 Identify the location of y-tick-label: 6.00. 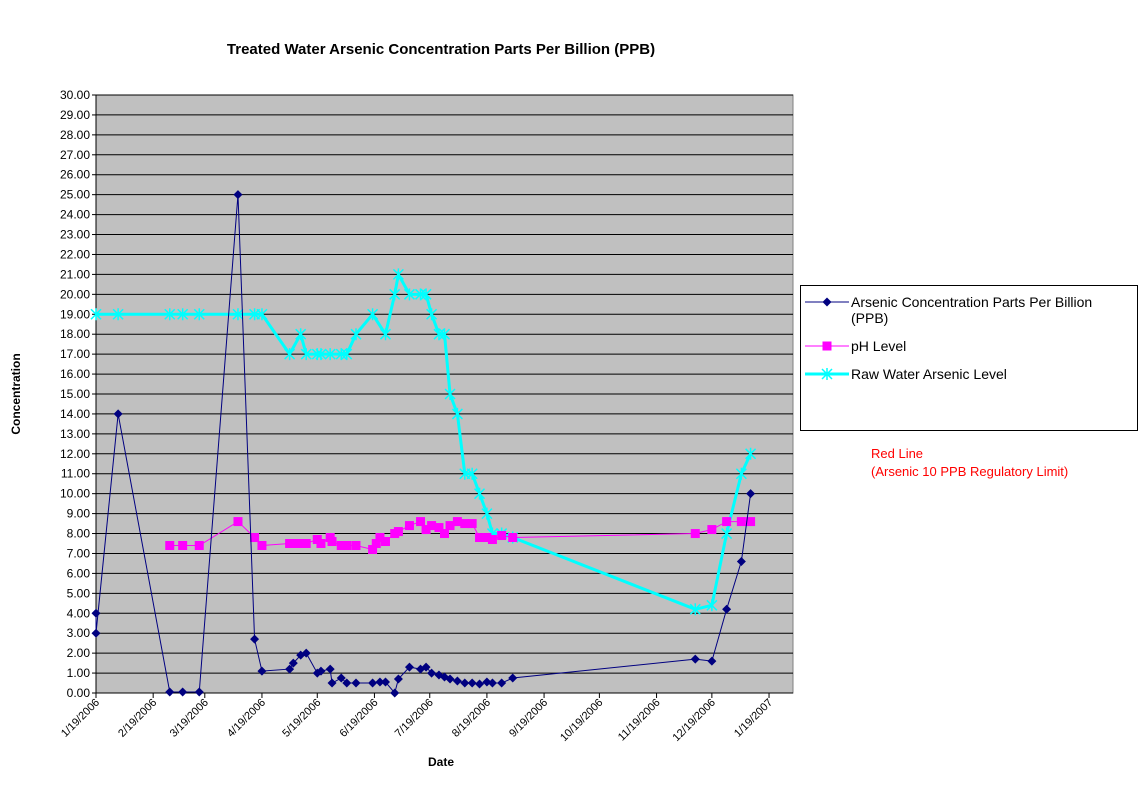
(79, 573).